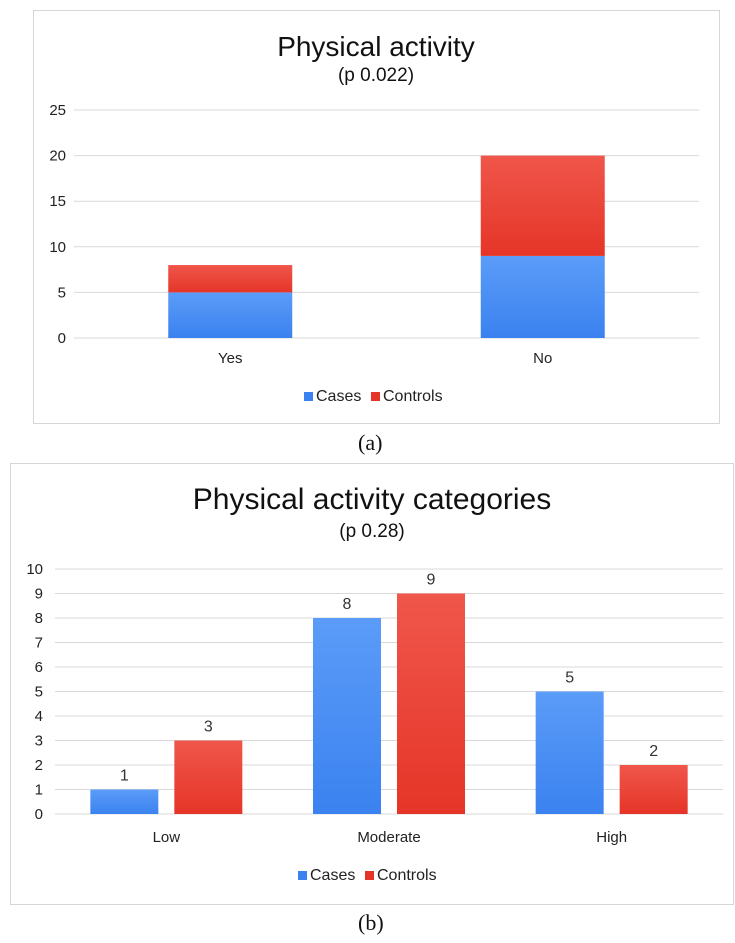 This screenshot has height=943, width=735. Describe the element at coordinates (347, 604) in the screenshot. I see `data-label: 8` at that location.